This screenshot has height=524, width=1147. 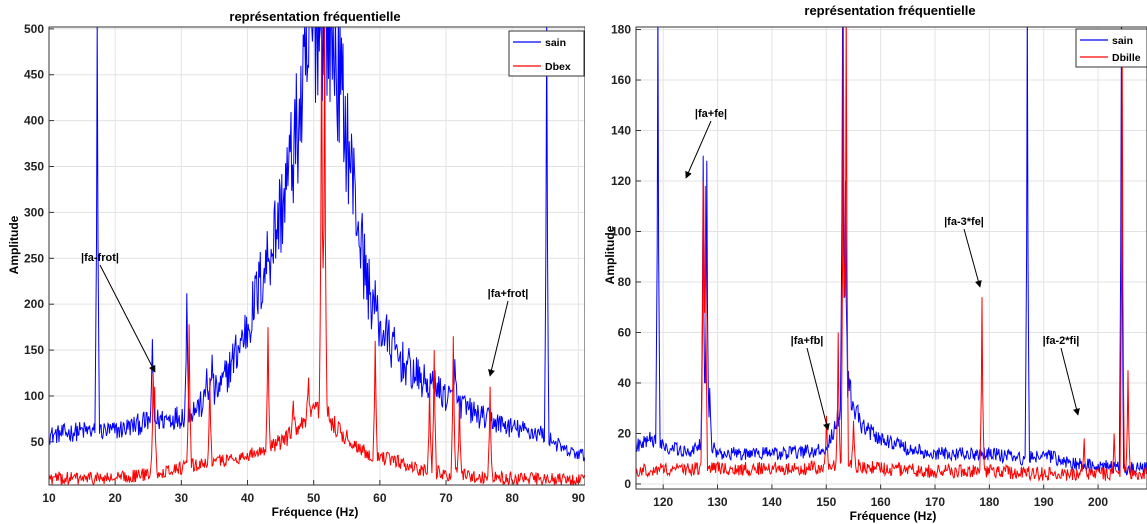 I want to click on chart-left-legend-label: Dbex, so click(x=558, y=67).